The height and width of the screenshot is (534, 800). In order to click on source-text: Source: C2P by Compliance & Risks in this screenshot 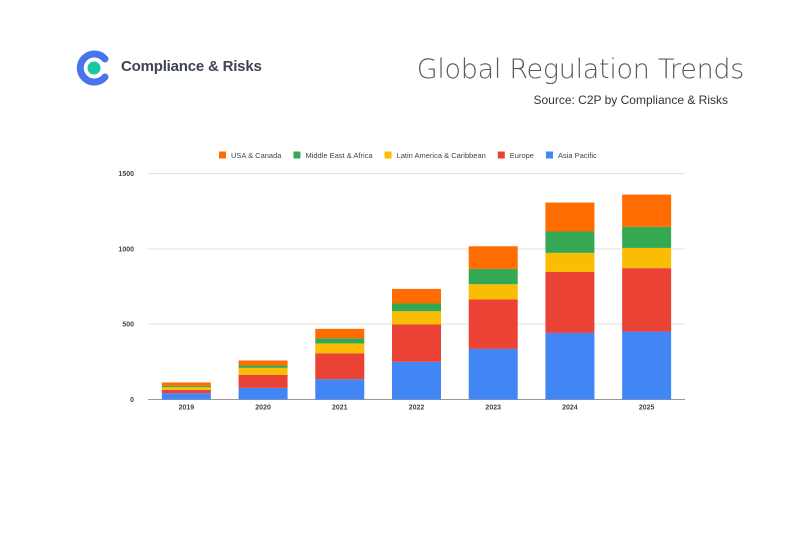, I will do `click(630, 100)`.